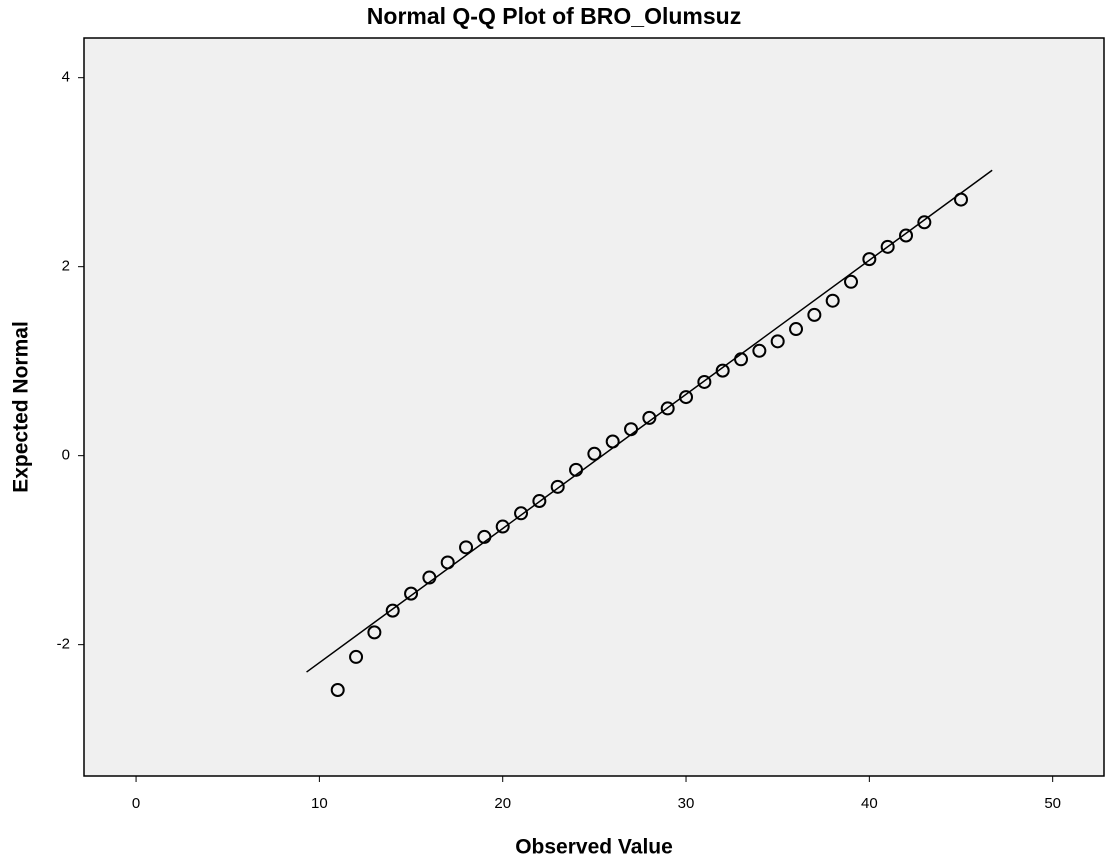 This screenshot has height=868, width=1108. I want to click on x-tick-label: 40, so click(869, 803).